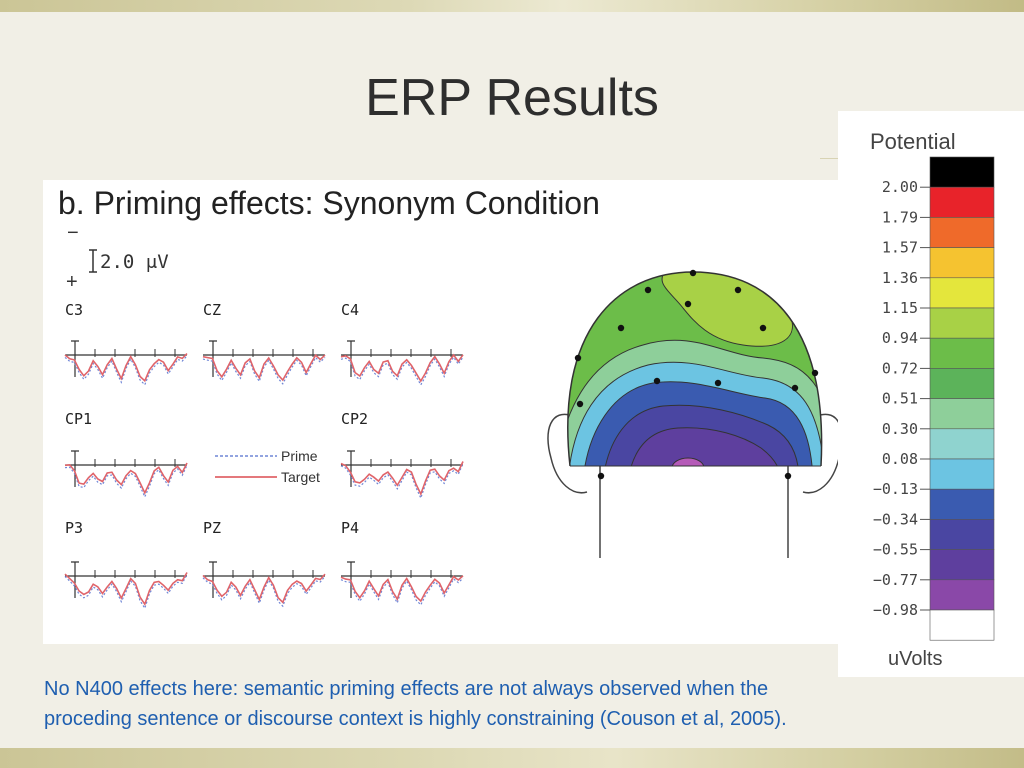 This screenshot has width=1024, height=768. What do you see at coordinates (895, 610) in the screenshot?
I see `colorbar-tick-label: −0.98` at bounding box center [895, 610].